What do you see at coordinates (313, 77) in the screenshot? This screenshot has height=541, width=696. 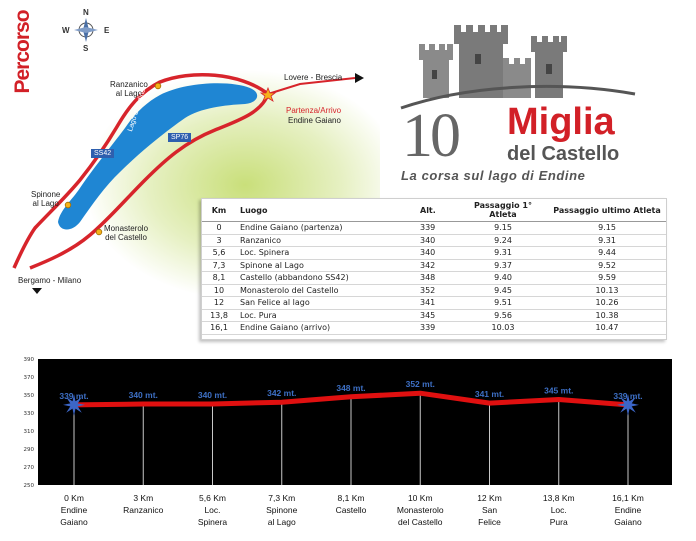 I see `label-lovere: Lovere - Brescia` at bounding box center [313, 77].